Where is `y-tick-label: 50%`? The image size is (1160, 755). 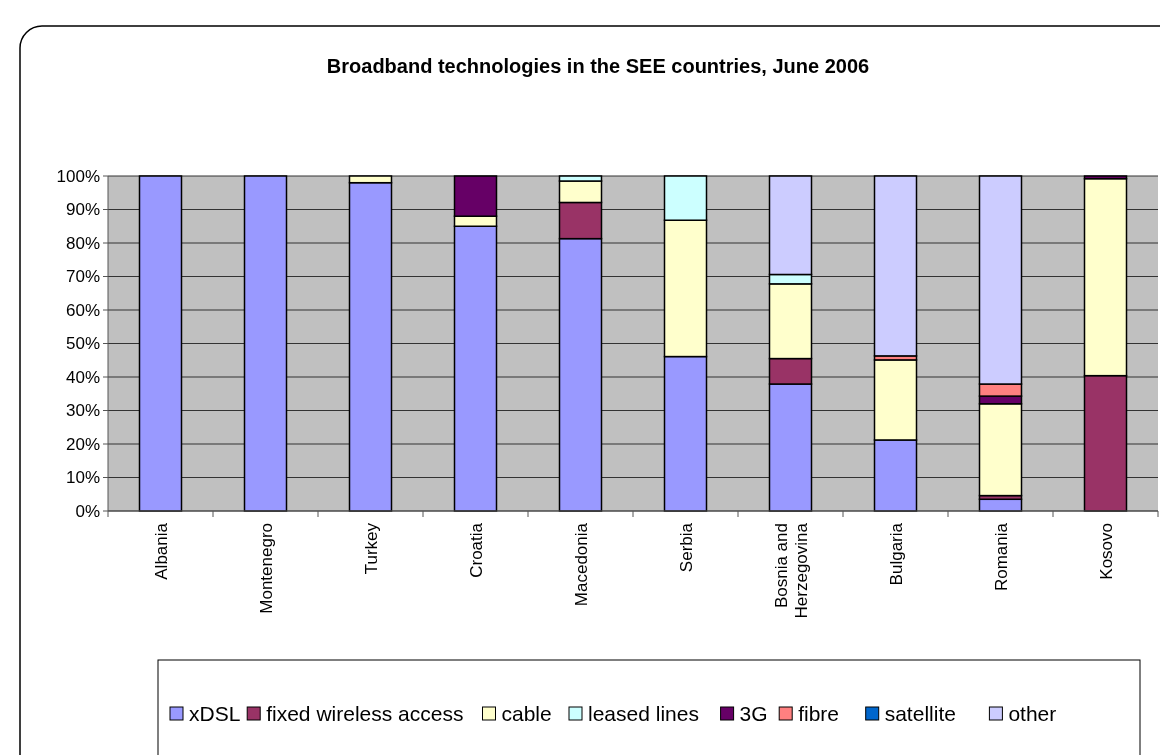 y-tick-label: 50% is located at coordinates (82, 344).